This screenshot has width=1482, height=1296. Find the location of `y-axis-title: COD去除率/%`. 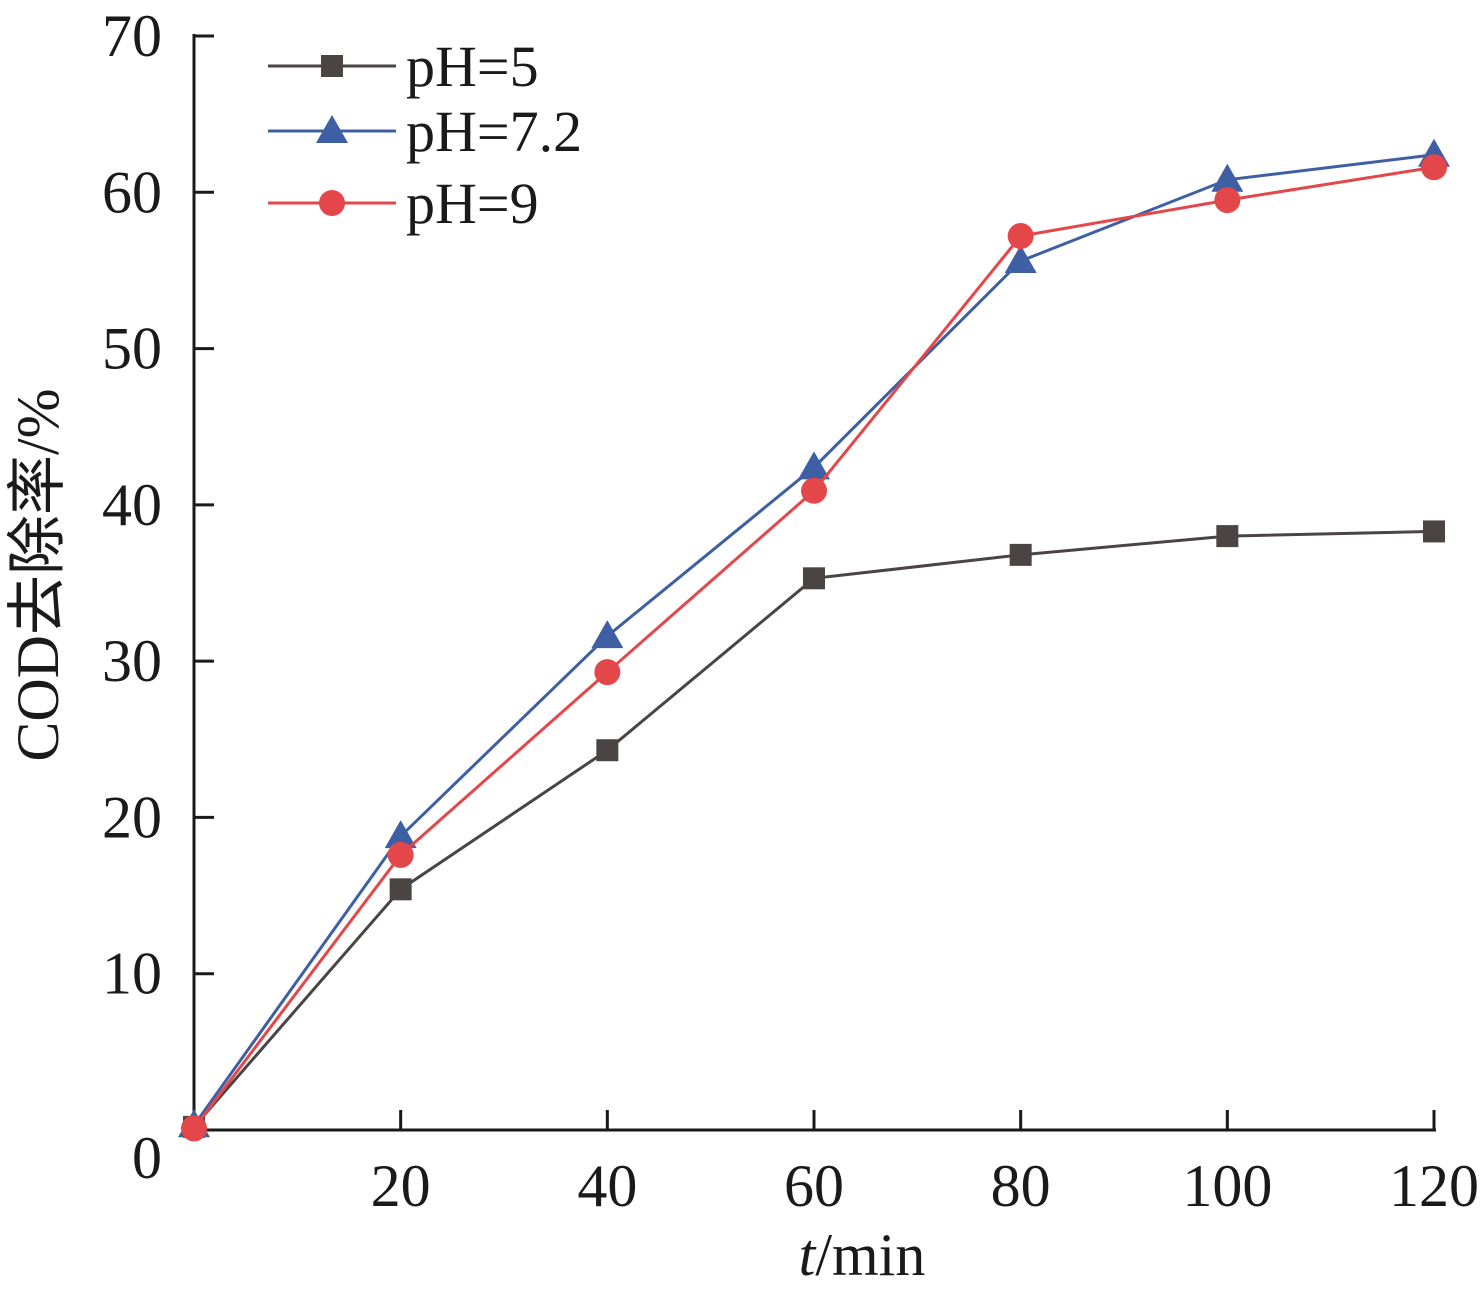

y-axis-title: COD去除率/% is located at coordinates (38, 574).